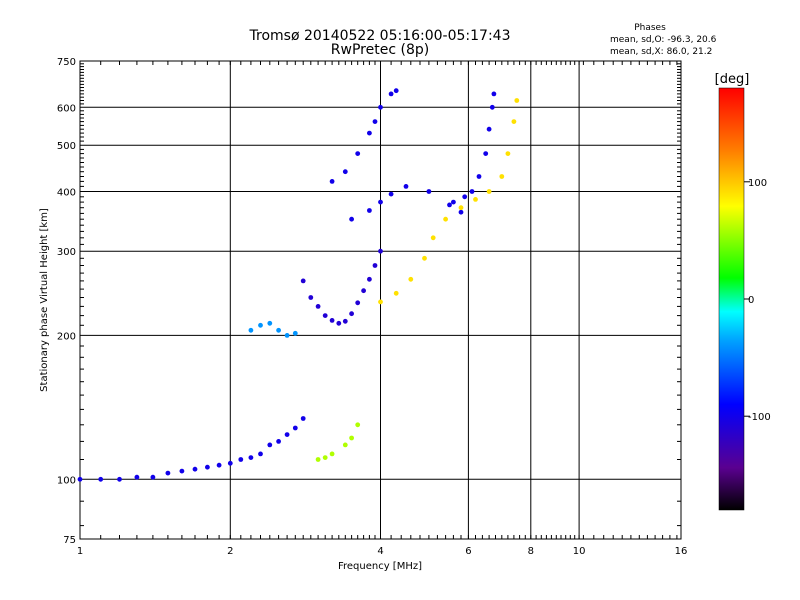 The width and height of the screenshot is (800, 600). Describe the element at coordinates (44, 300) in the screenshot. I see `y-axis-label: Stationary phase Virtual Height [km]` at that location.